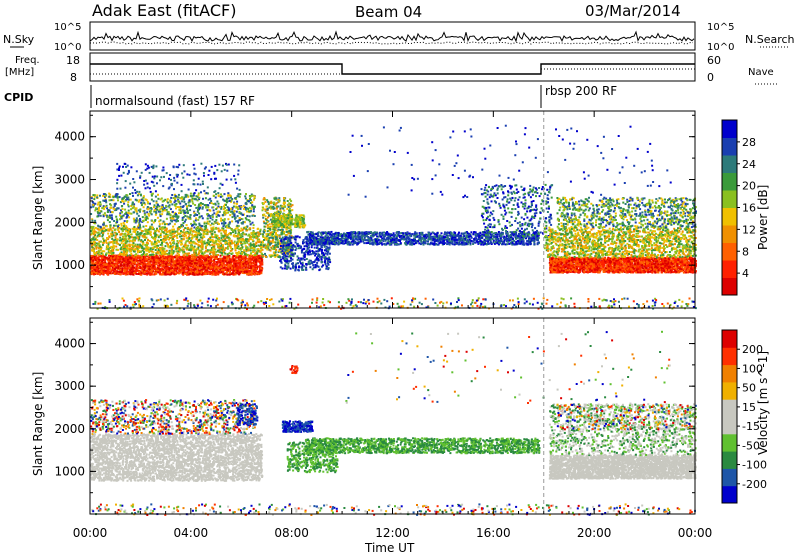 The image size is (800, 554). I want to click on freq-label: Freq., so click(27, 60).